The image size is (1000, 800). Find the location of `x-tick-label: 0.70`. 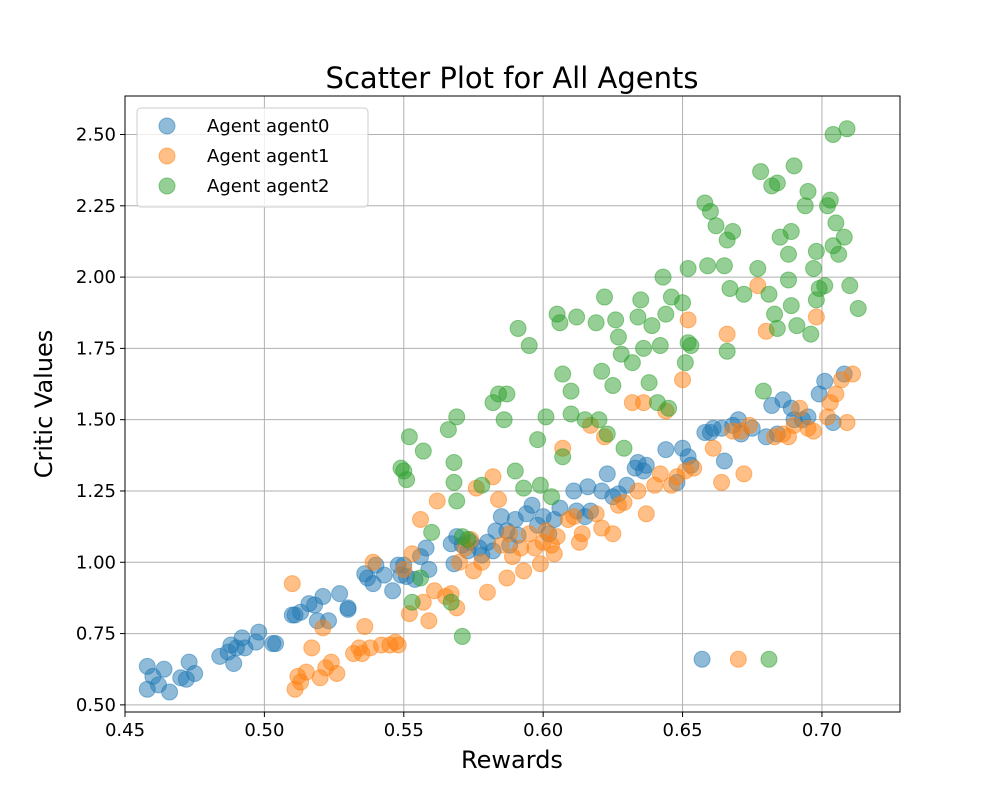

x-tick-label: 0.70 is located at coordinates (822, 730).